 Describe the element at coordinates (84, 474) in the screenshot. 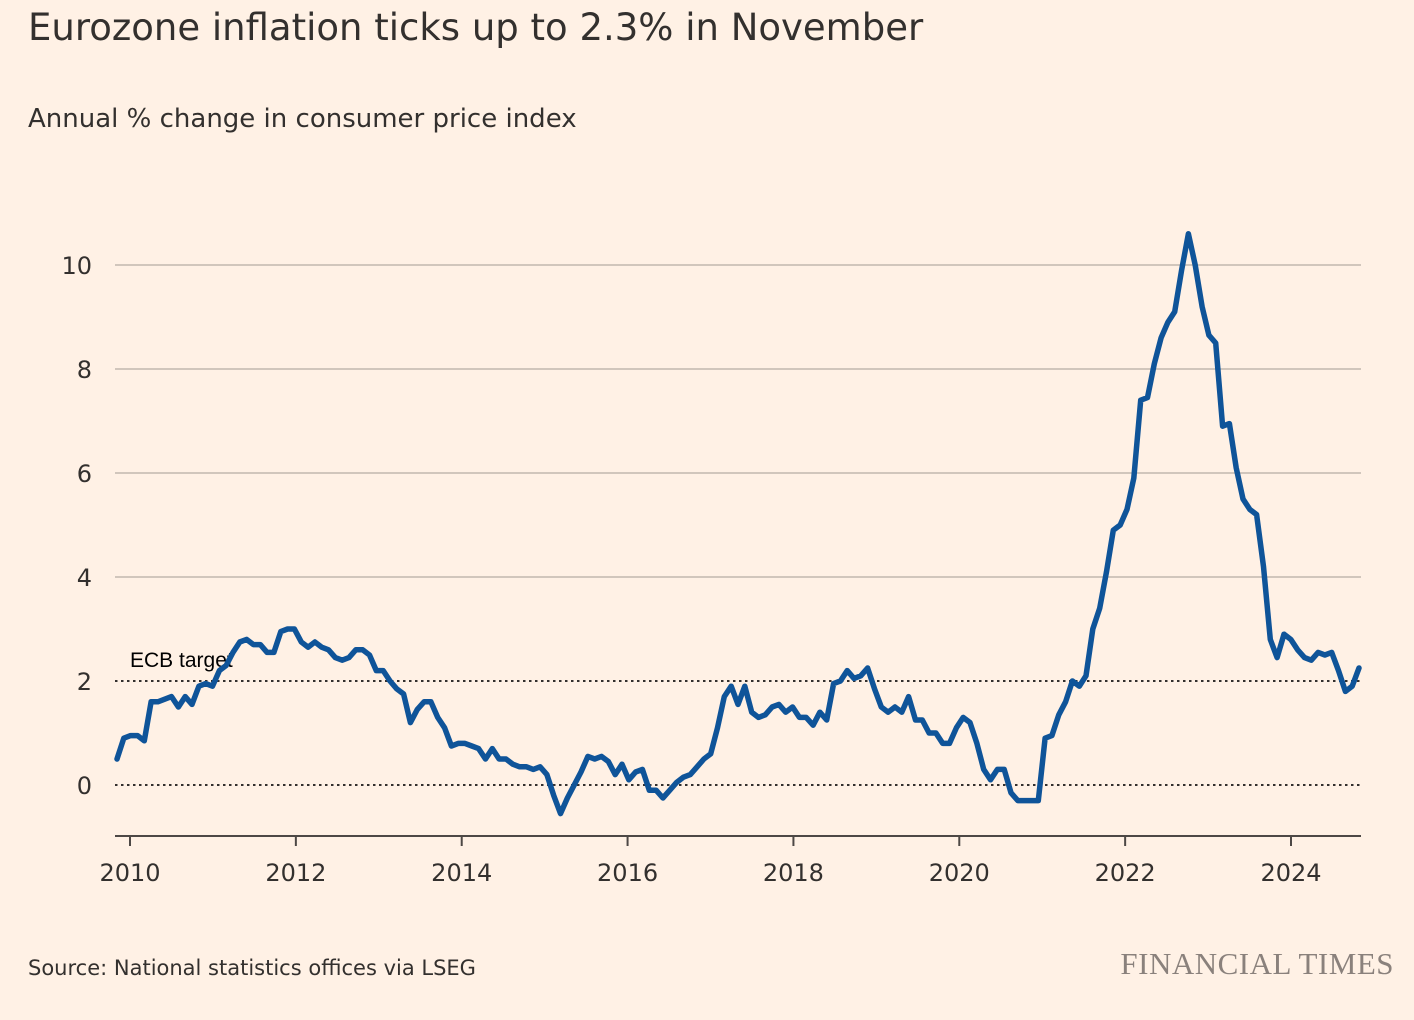

I see `y-tick-label: 6` at that location.